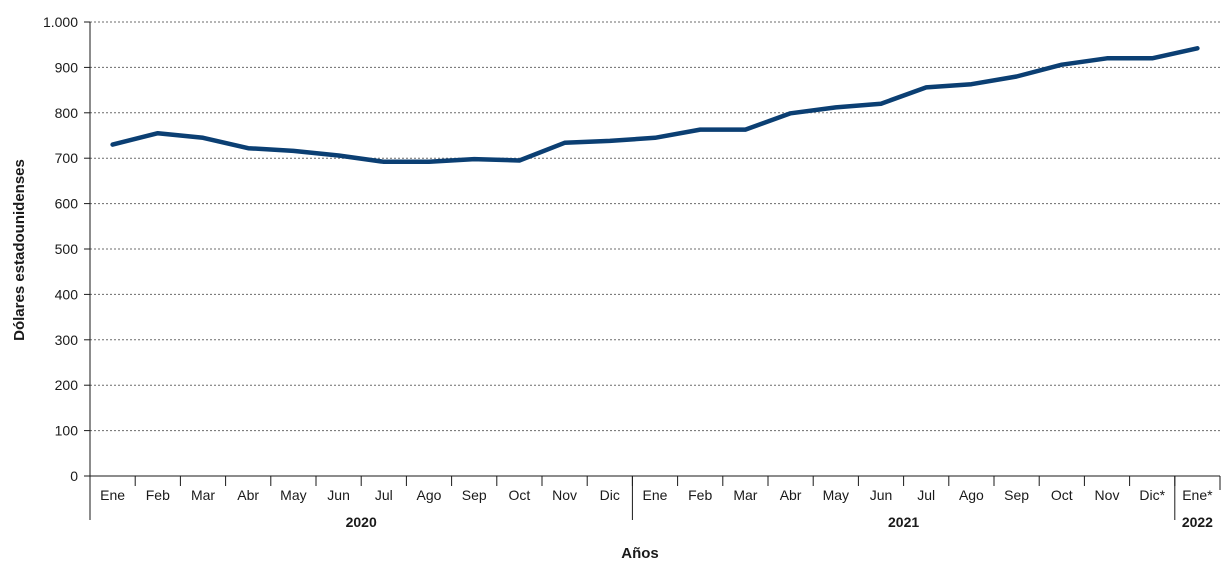 The width and height of the screenshot is (1225, 563). I want to click on y-tick-label: 200, so click(67, 385).